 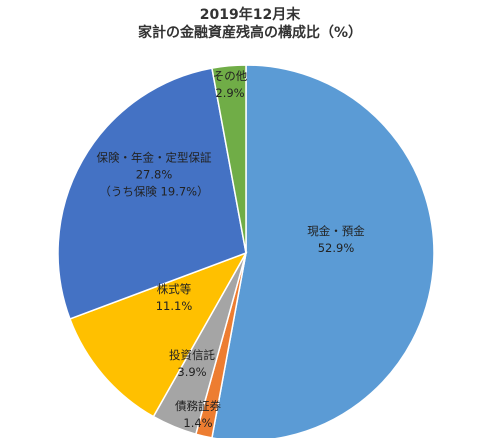 I want to click on slice-name-label: 株式等, so click(x=174, y=289).